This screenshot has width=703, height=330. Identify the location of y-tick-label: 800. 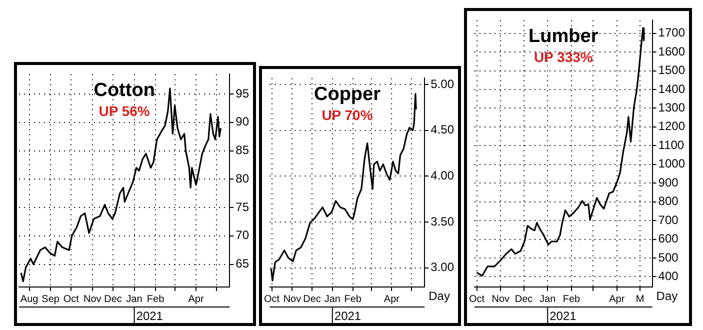
(668, 201).